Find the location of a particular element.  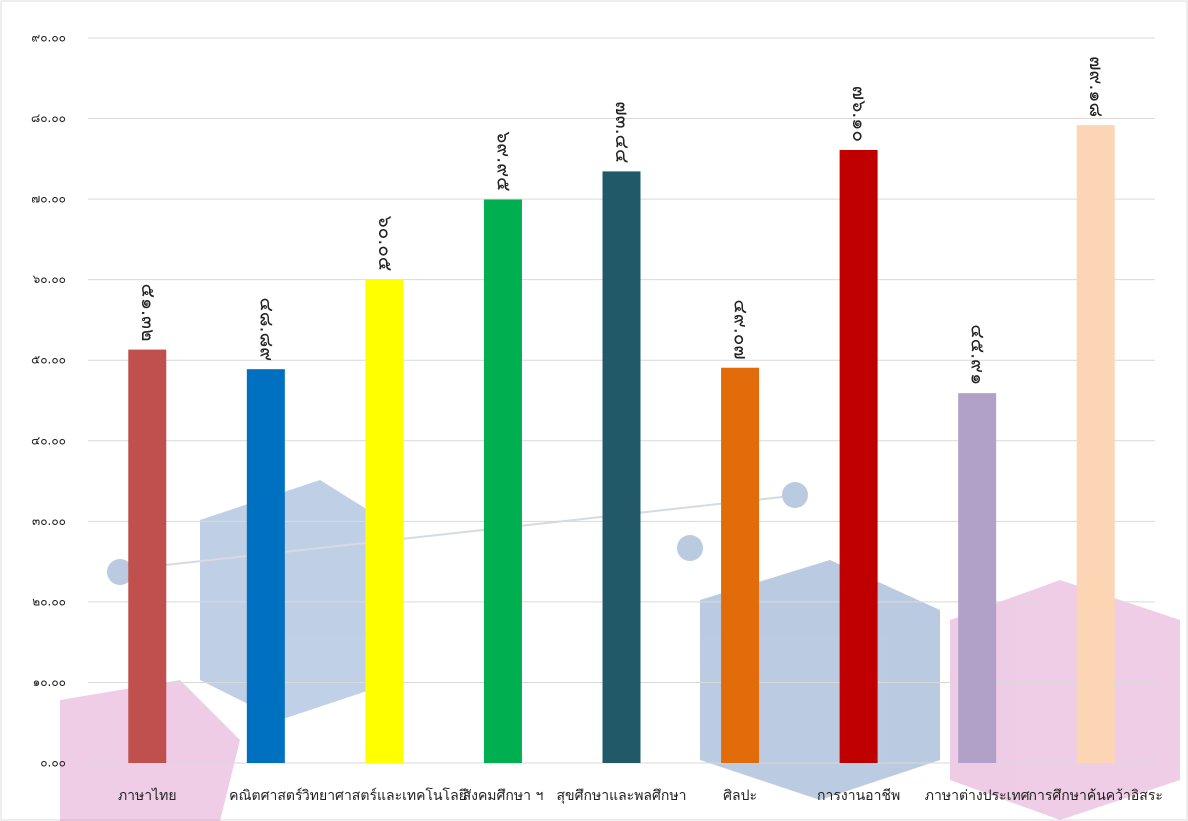

x-tick-label: คณิตศาสตร์ is located at coordinates (266, 795).